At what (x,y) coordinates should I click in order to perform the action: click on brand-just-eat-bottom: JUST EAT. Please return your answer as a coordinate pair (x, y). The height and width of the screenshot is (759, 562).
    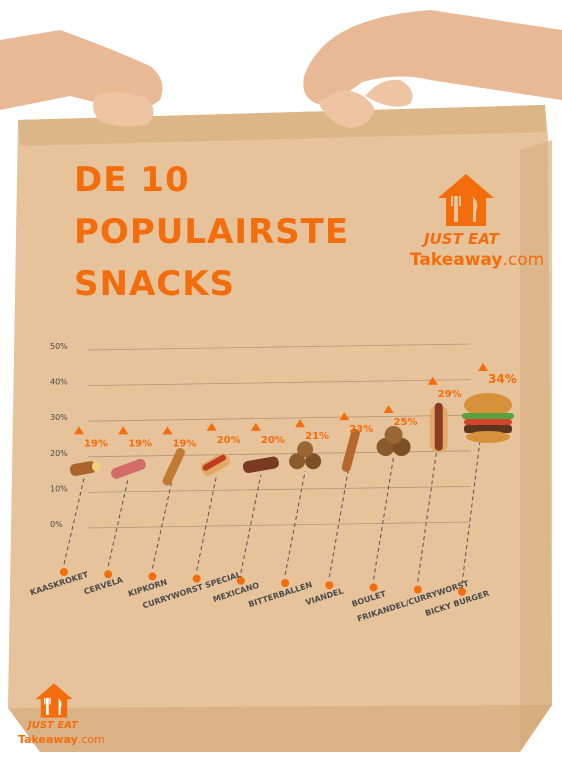
    Looking at the image, I should click on (53, 725).